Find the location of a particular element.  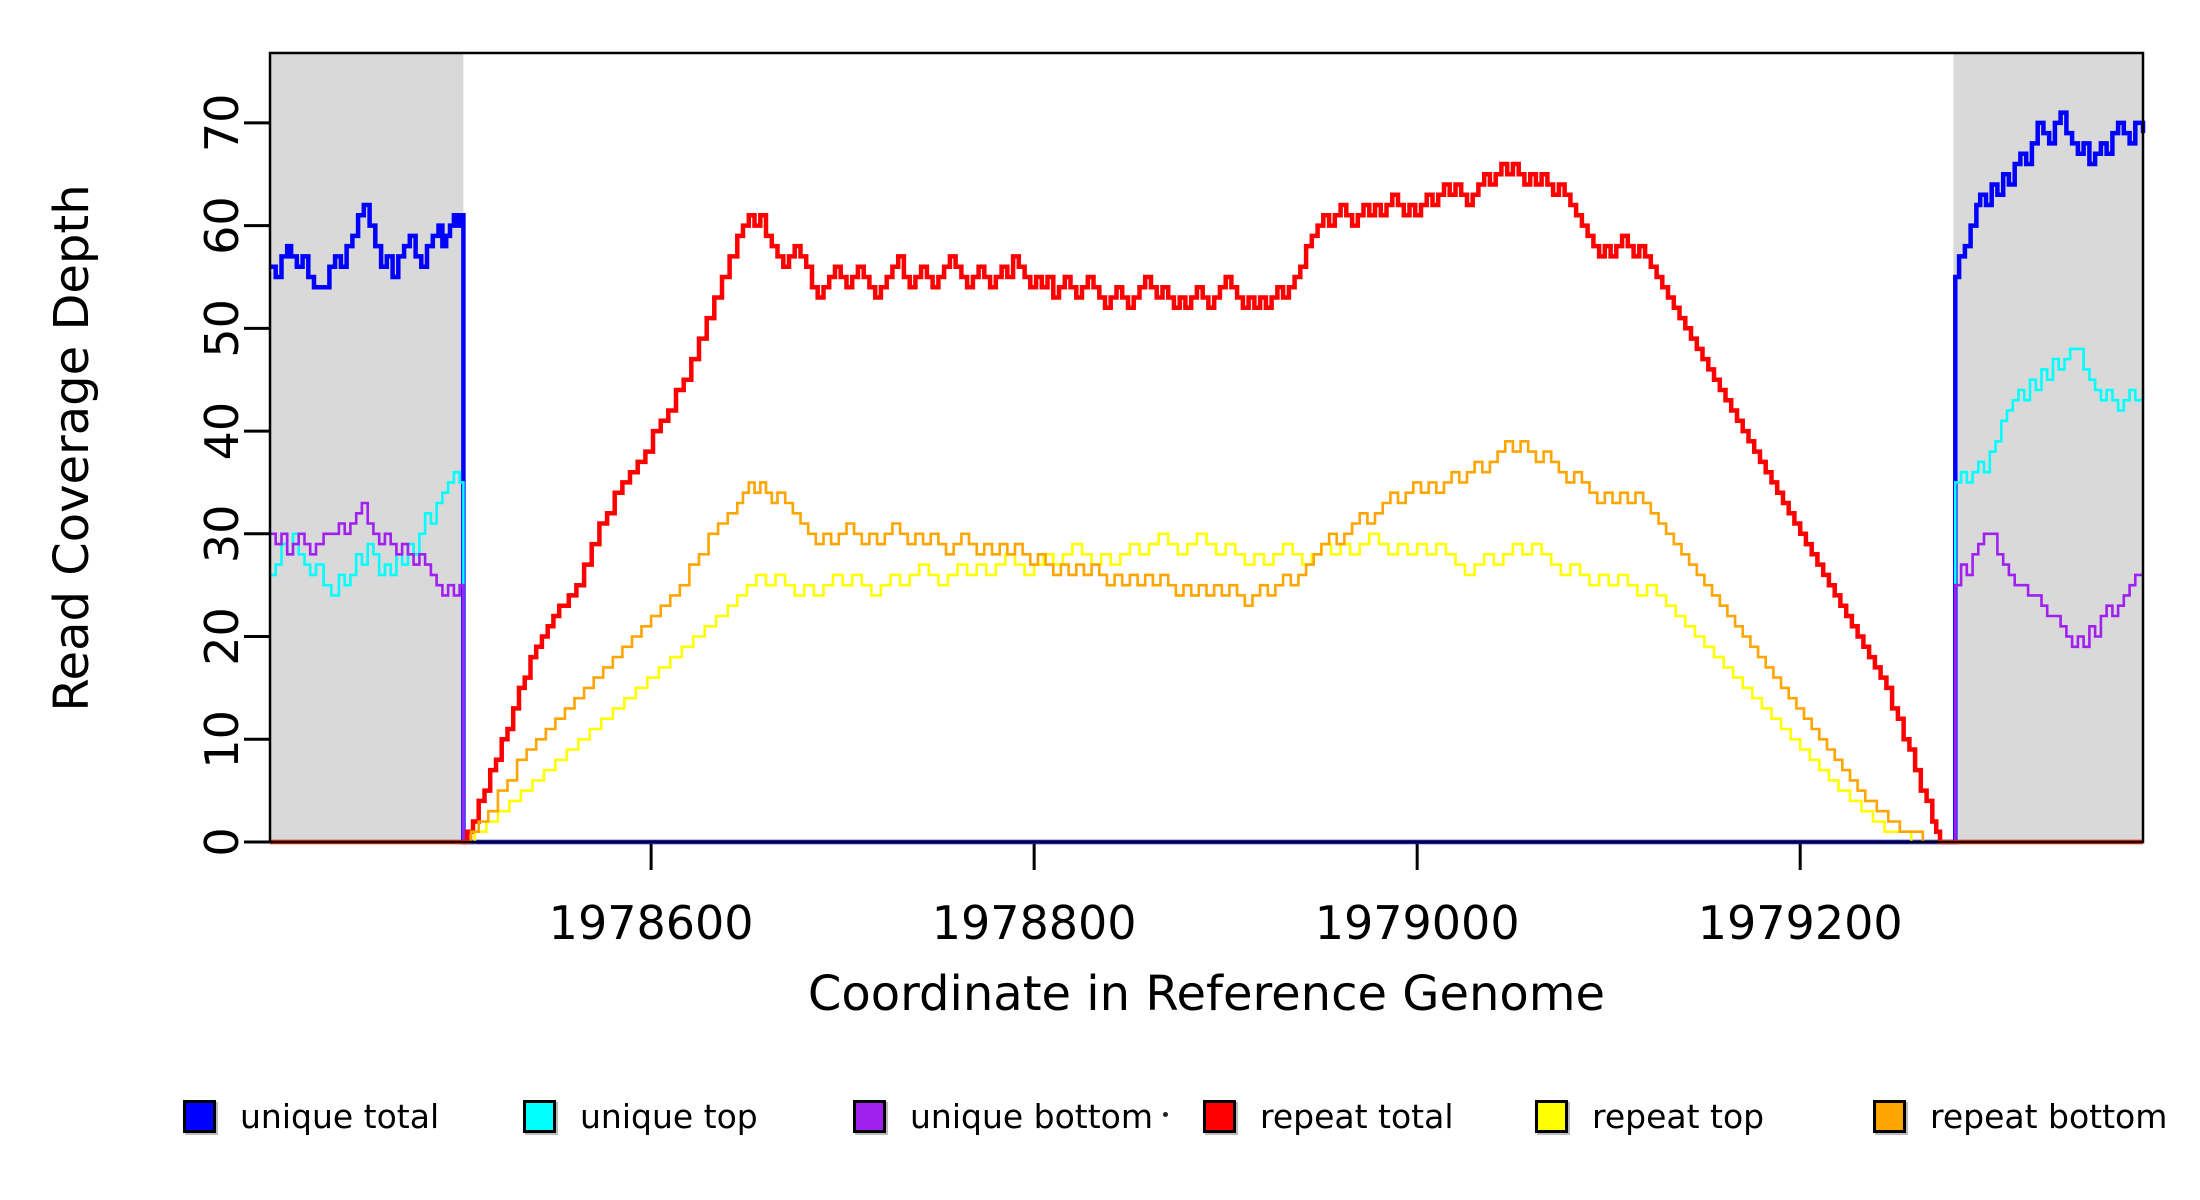

x-axis-title: Coordinate in Reference Genome is located at coordinates (1206, 994).